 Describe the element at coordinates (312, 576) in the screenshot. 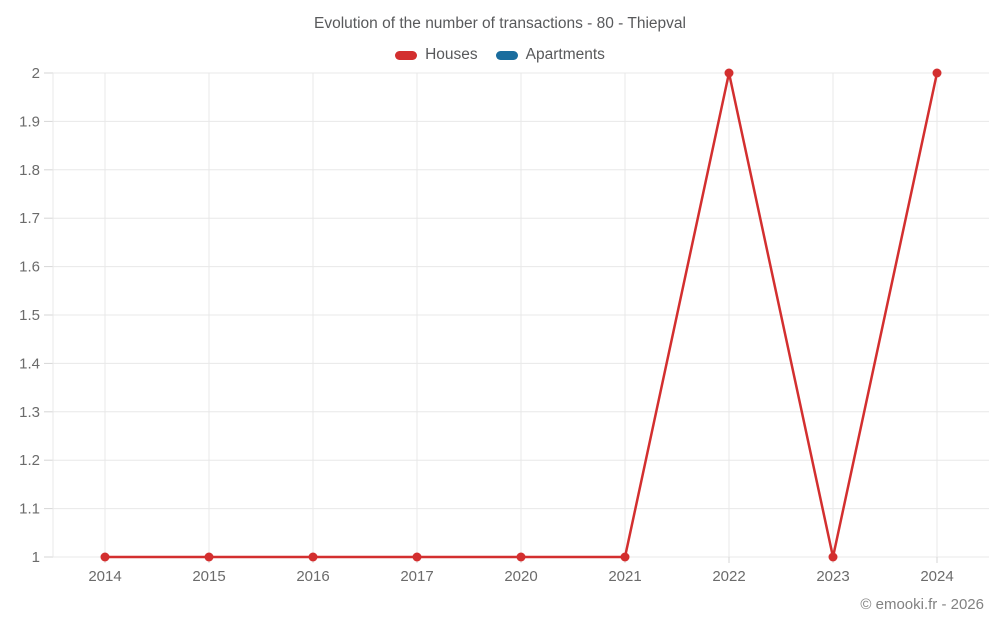

I see `x-axis-label: 2016` at that location.